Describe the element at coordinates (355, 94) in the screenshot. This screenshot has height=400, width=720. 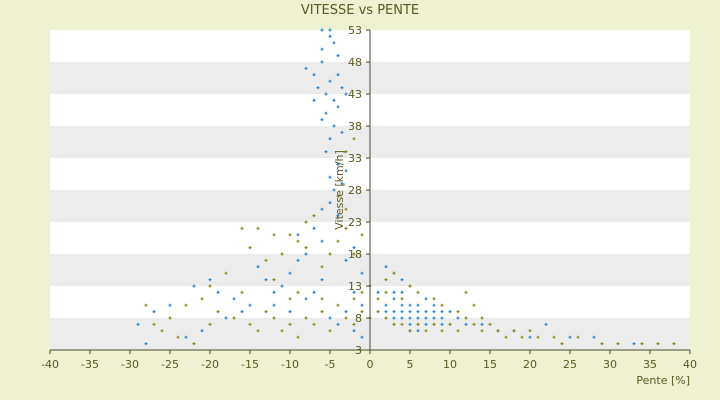
I see `y-tick-label: 43` at that location.